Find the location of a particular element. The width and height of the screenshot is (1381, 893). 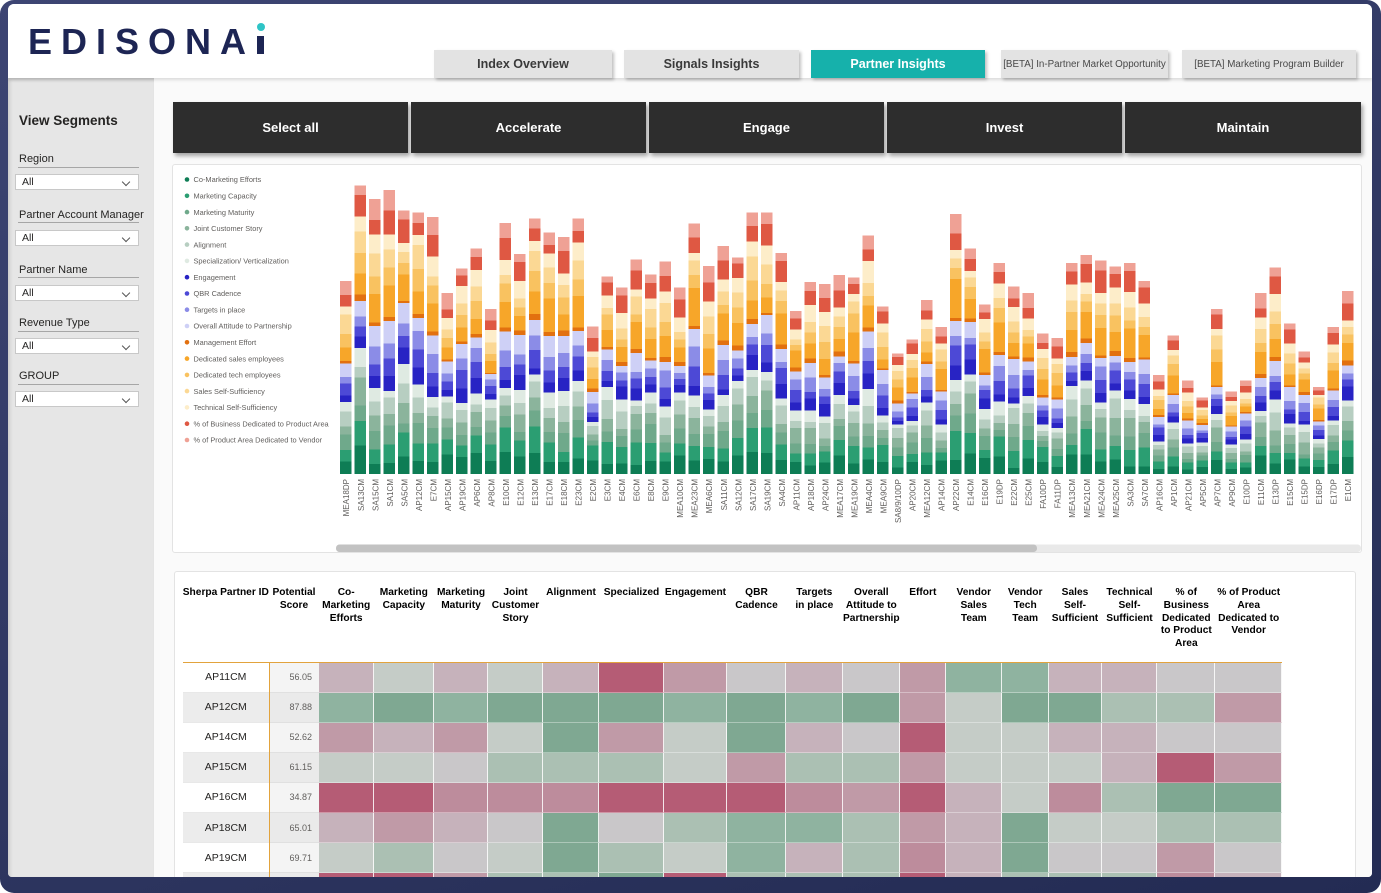

svg-text: AP8CM is located at coordinates (491, 493).